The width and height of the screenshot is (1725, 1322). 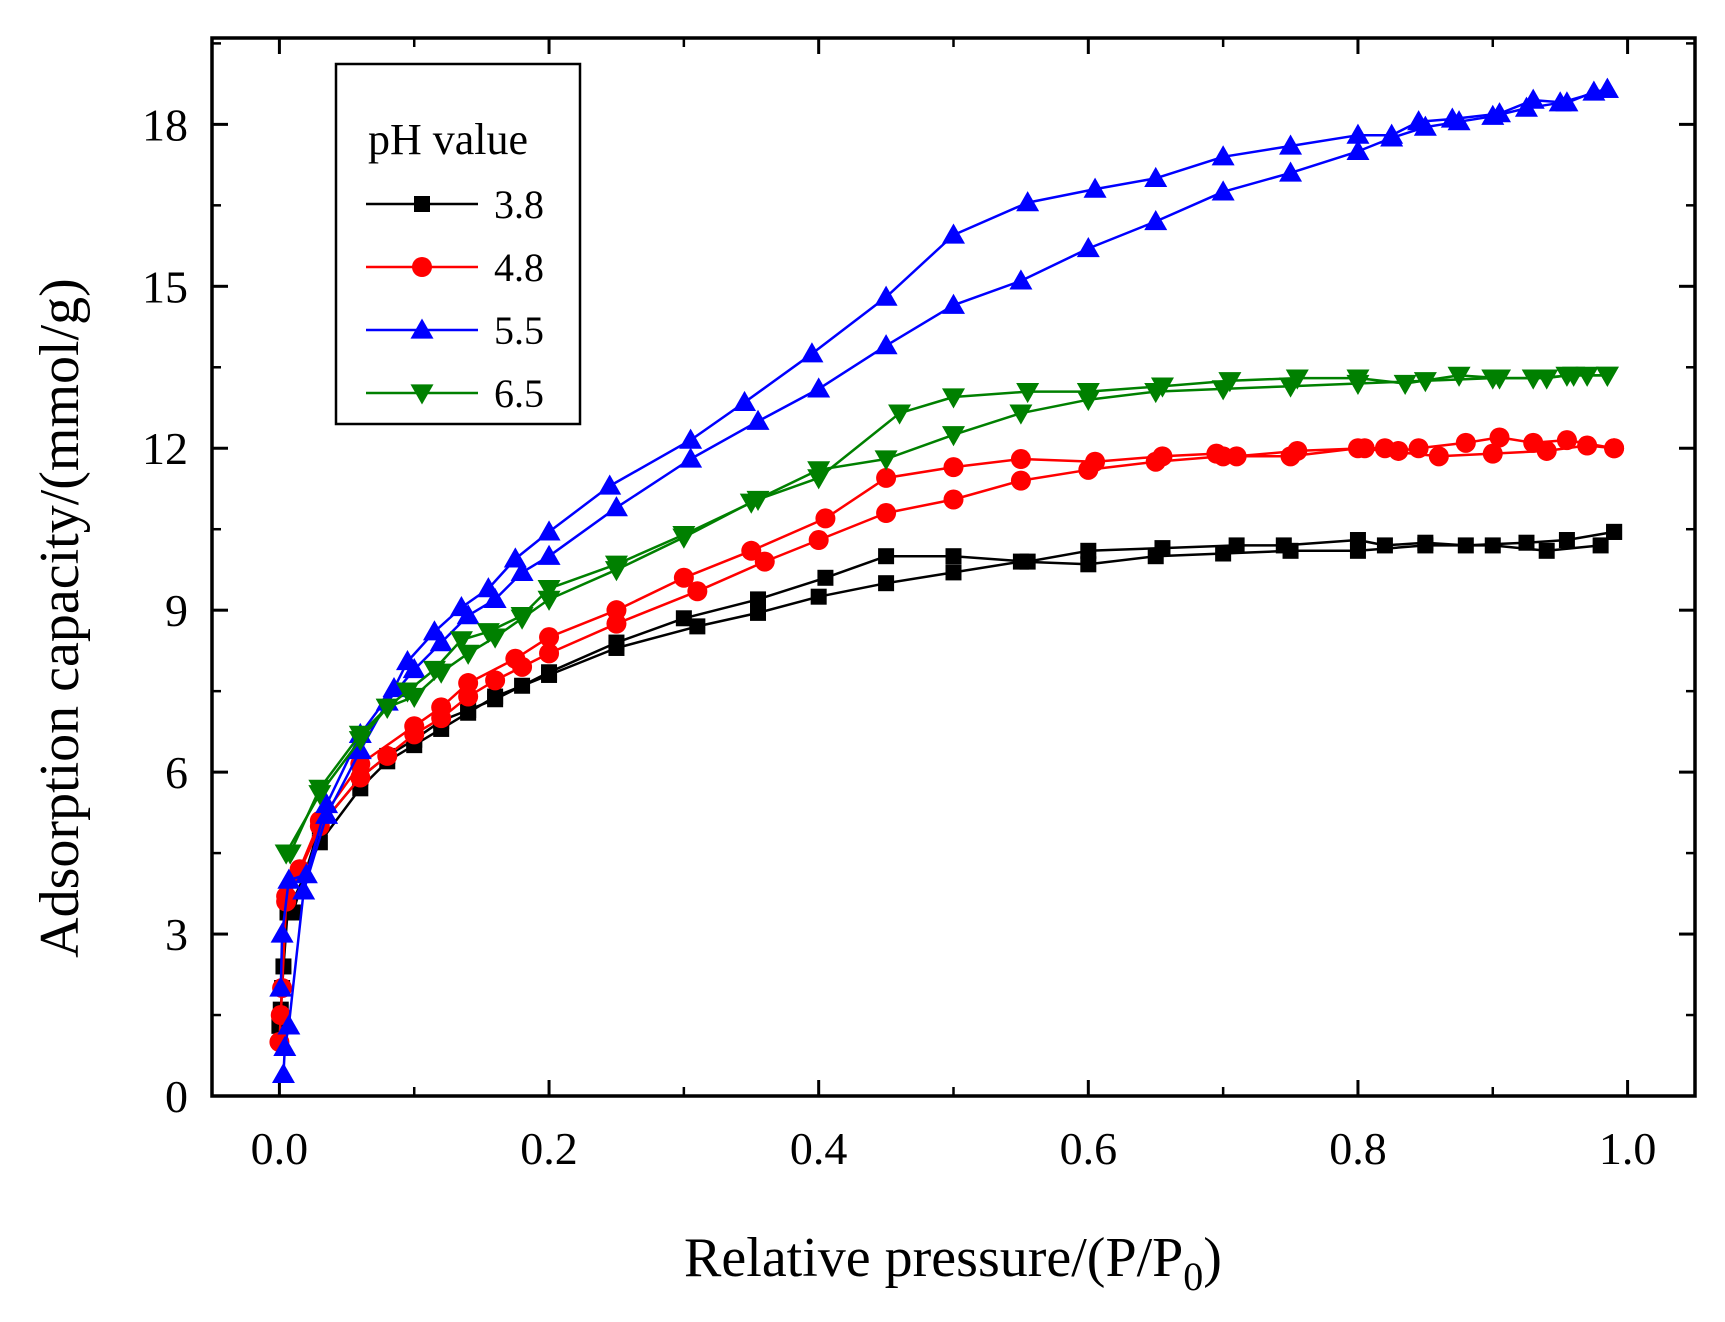 What do you see at coordinates (819, 1148) in the screenshot?
I see `x-tick-label: 0.4` at bounding box center [819, 1148].